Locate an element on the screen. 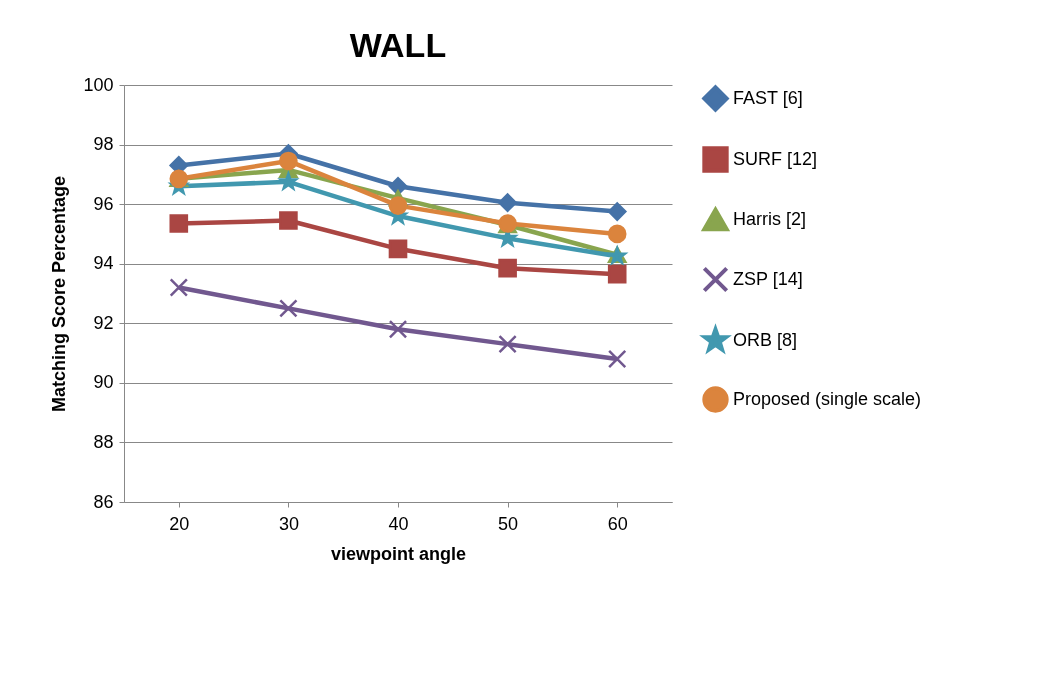 Image resolution: width=1046 pixels, height=677 pixels. x-tick-label: 30 is located at coordinates (288, 523).